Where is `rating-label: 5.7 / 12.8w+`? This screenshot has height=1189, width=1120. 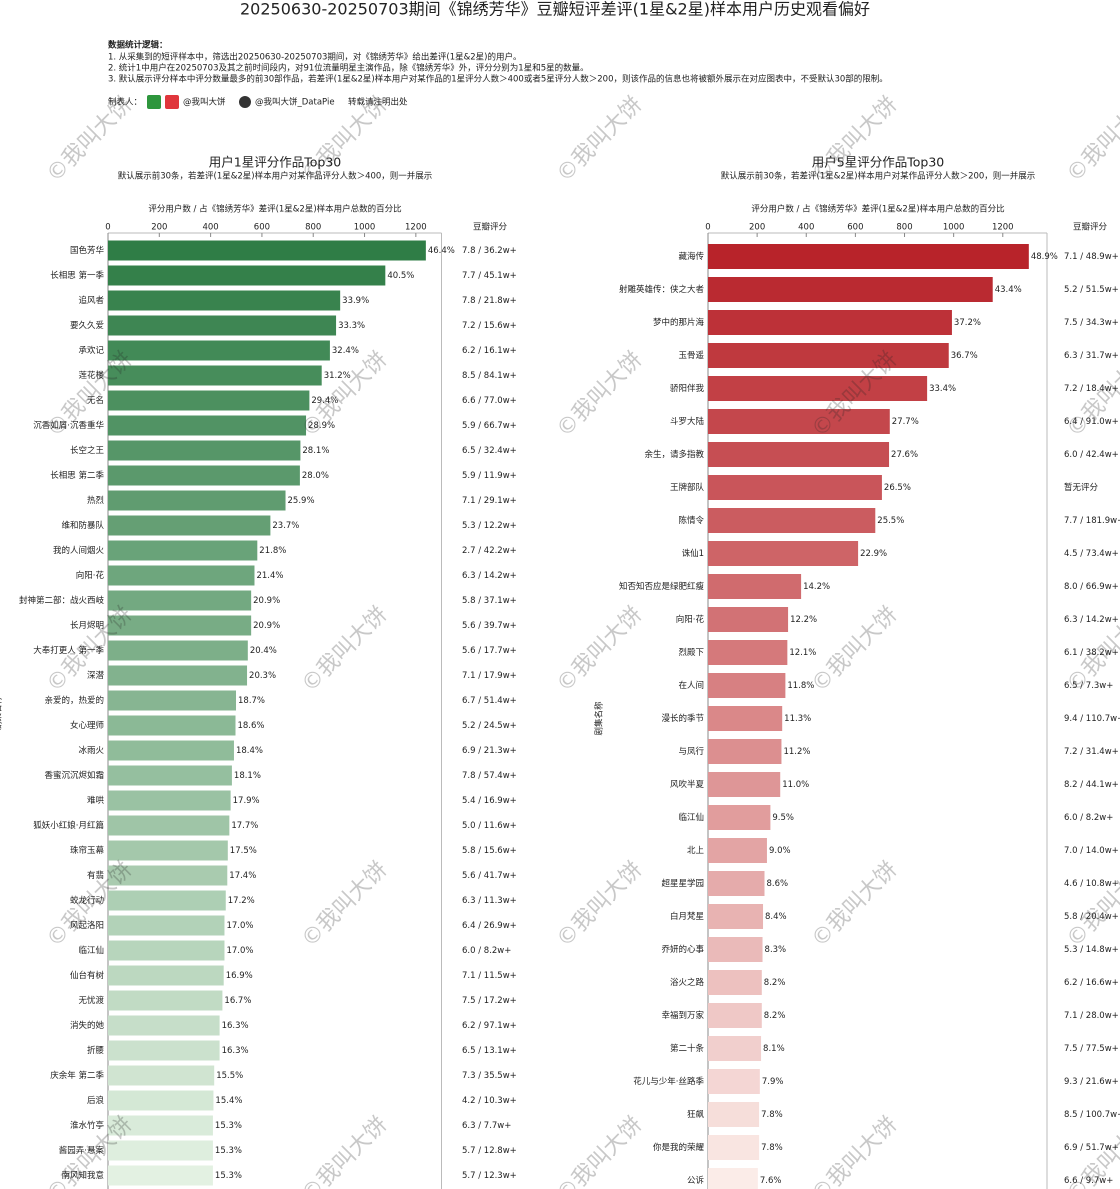
rating-label: 5.7 / 12.8w+ is located at coordinates (489, 1151).